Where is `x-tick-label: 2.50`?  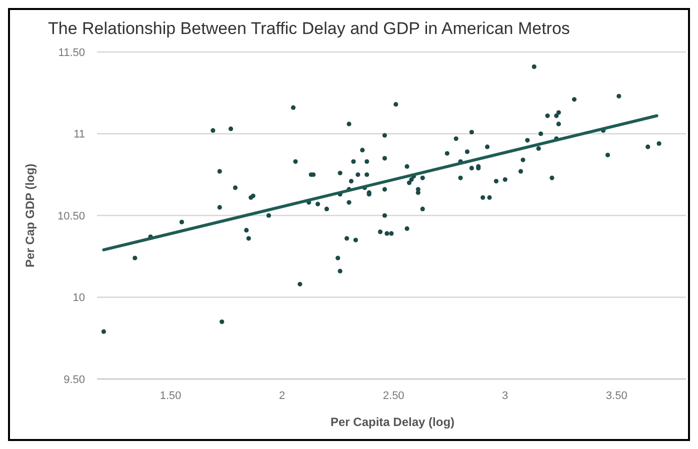
x-tick-label: 2.50 is located at coordinates (393, 396).